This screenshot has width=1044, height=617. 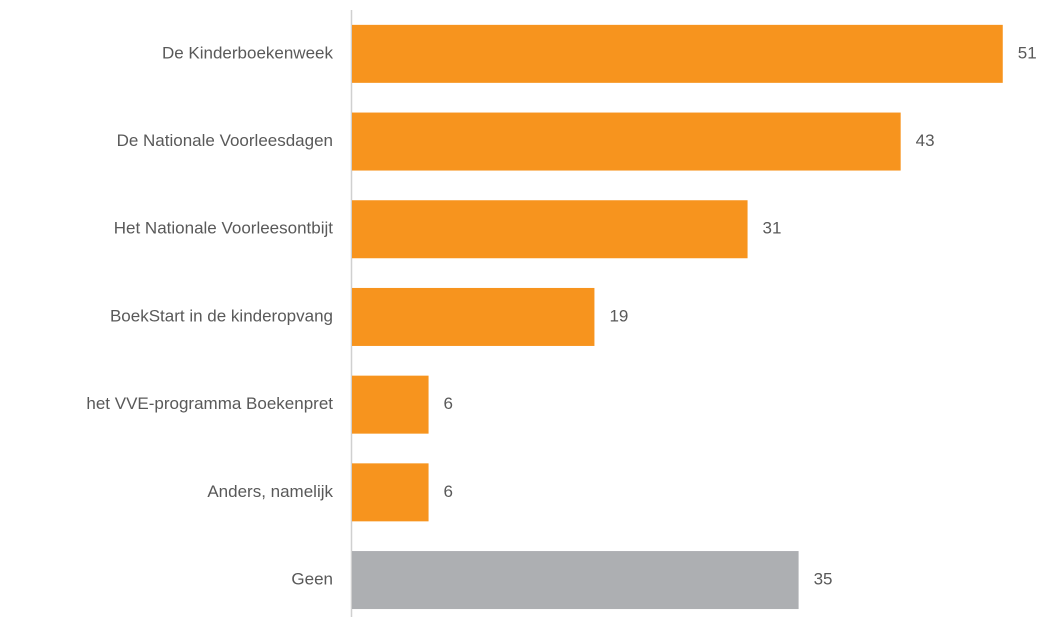 What do you see at coordinates (618, 315) in the screenshot?
I see `value-label: 19` at bounding box center [618, 315].